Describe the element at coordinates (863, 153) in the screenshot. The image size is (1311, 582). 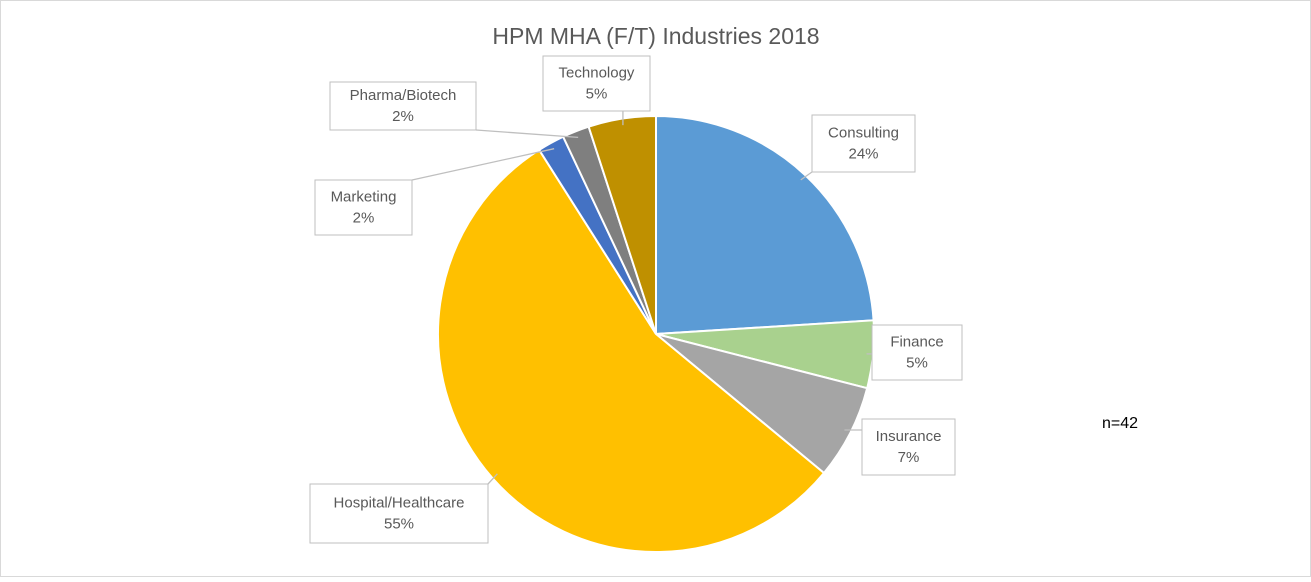
I see `slice-value-label: 24%` at that location.